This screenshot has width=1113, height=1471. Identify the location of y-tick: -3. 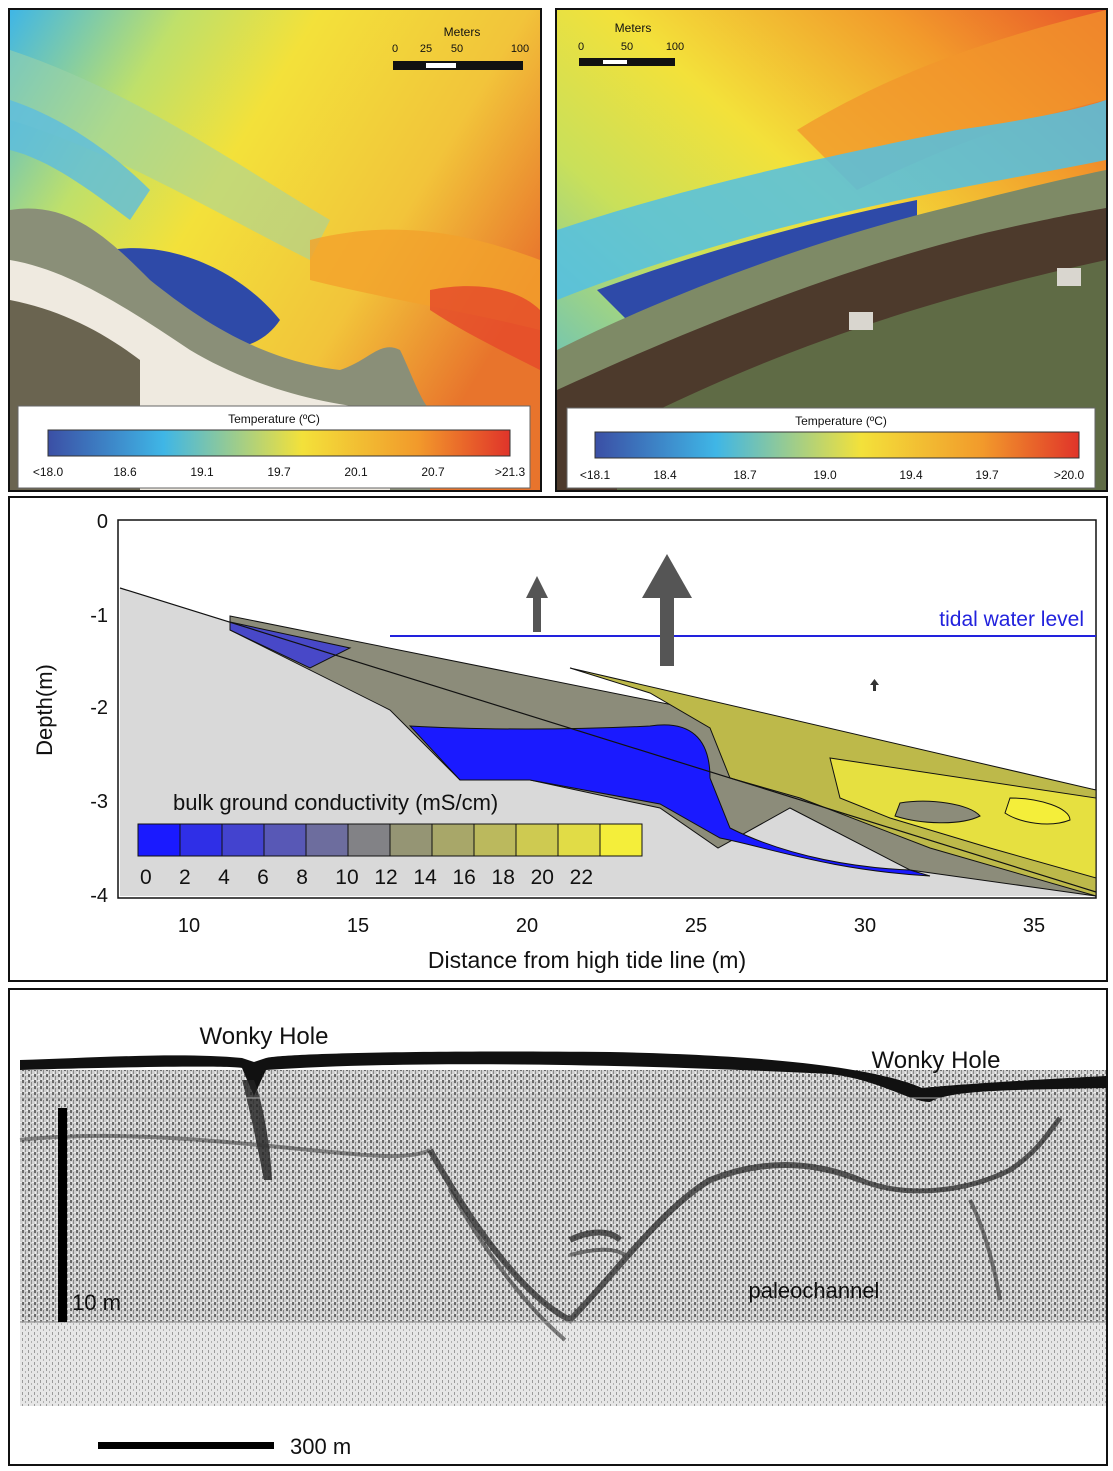
(99, 802).